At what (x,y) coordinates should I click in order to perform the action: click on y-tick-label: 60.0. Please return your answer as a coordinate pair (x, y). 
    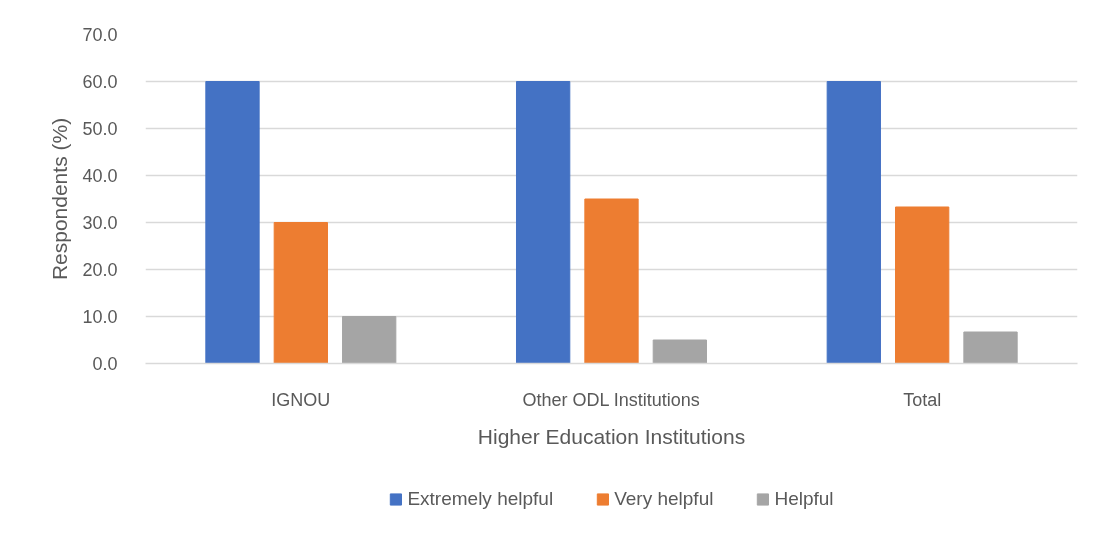
    Looking at the image, I should click on (100, 82).